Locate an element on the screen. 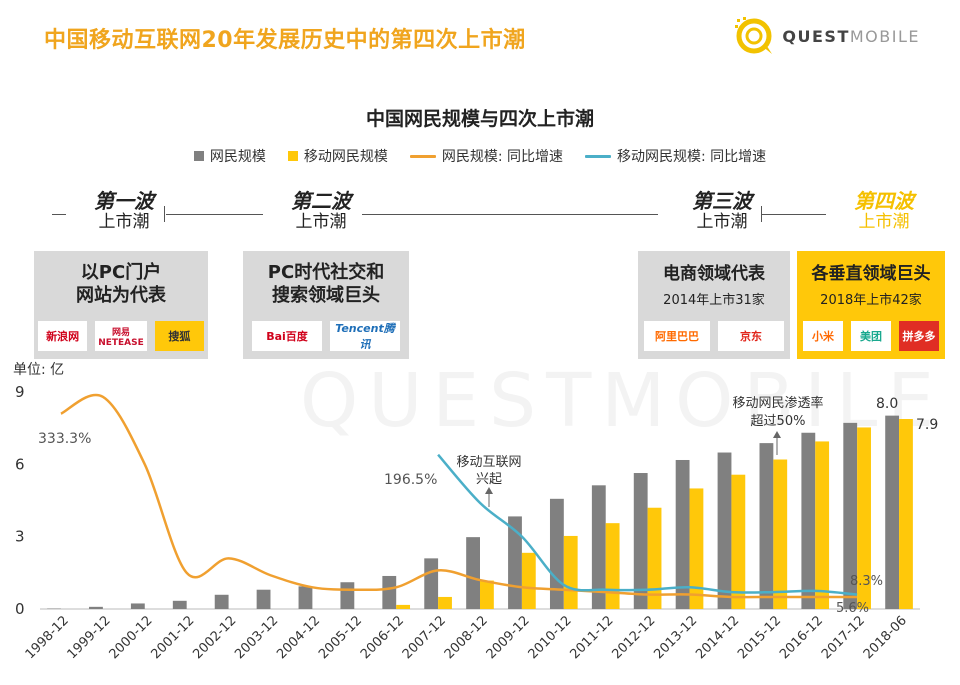  y-tick-label: 6 is located at coordinates (20, 464).